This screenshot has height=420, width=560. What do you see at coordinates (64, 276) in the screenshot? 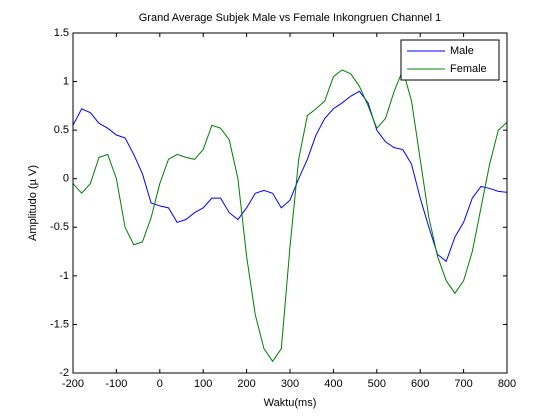
I see `y-tick-label: -1` at bounding box center [64, 276].